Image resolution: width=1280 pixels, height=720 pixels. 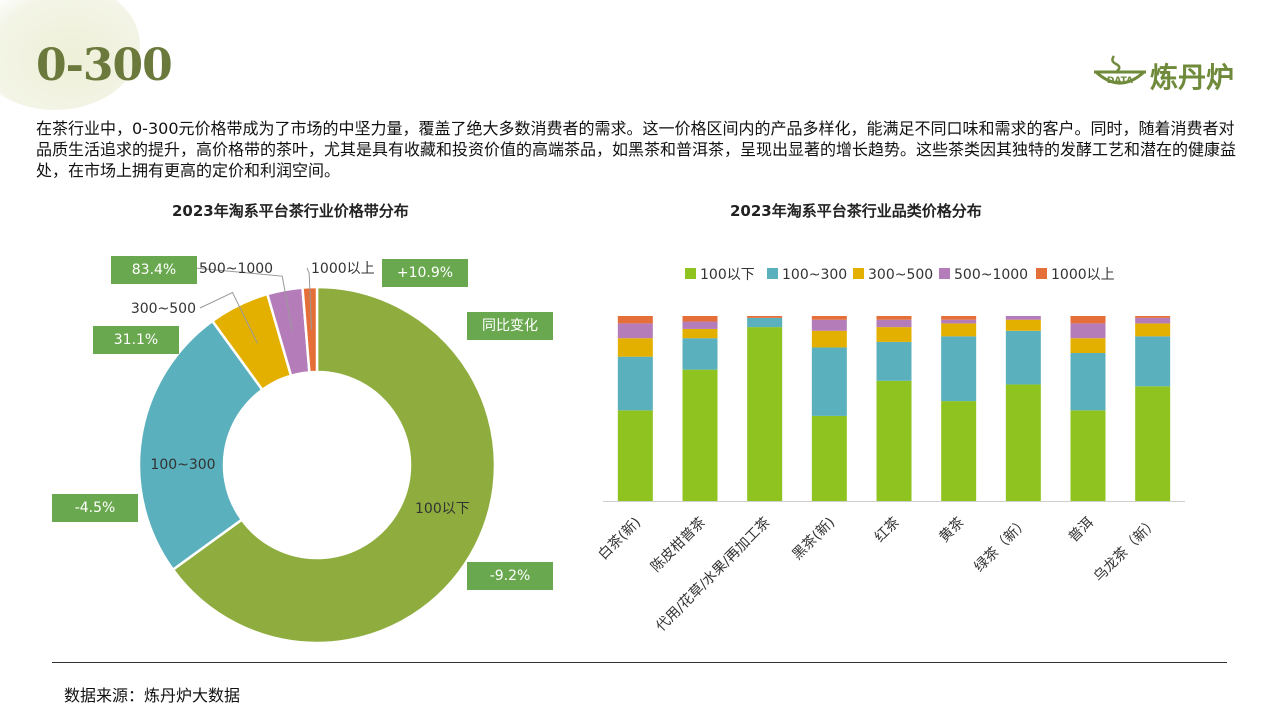 I want to click on brand-logo: DATA 炼丹炉, so click(x=1170, y=75).